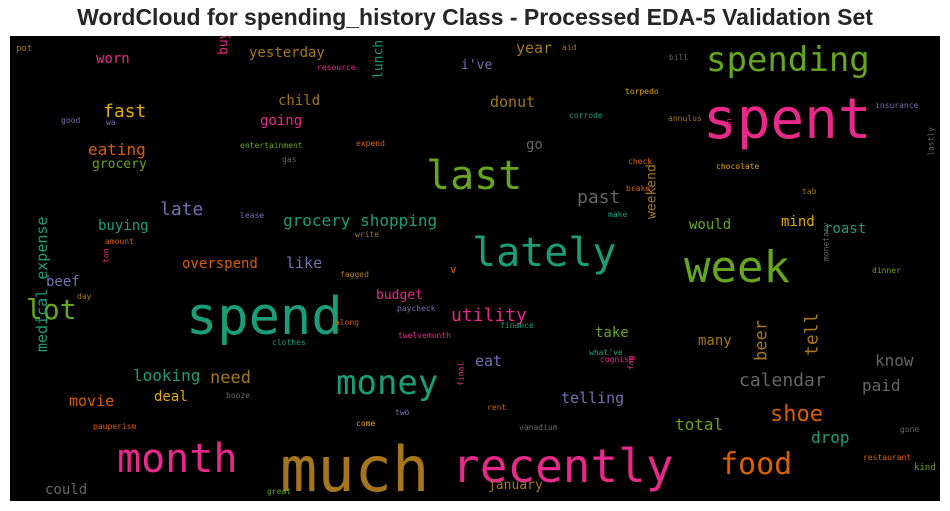  I want to click on wordcloud-word: two, so click(402, 412).